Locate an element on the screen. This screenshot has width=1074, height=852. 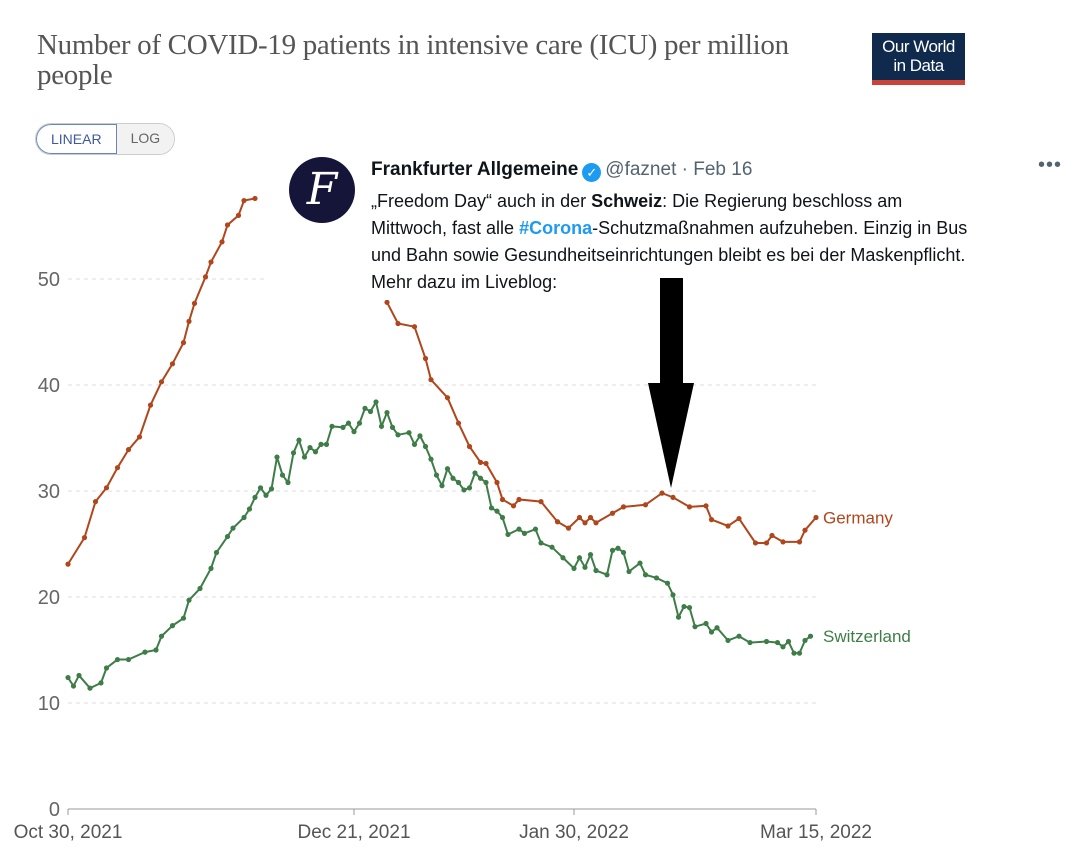
faz-avatar: F is located at coordinates (322, 190).